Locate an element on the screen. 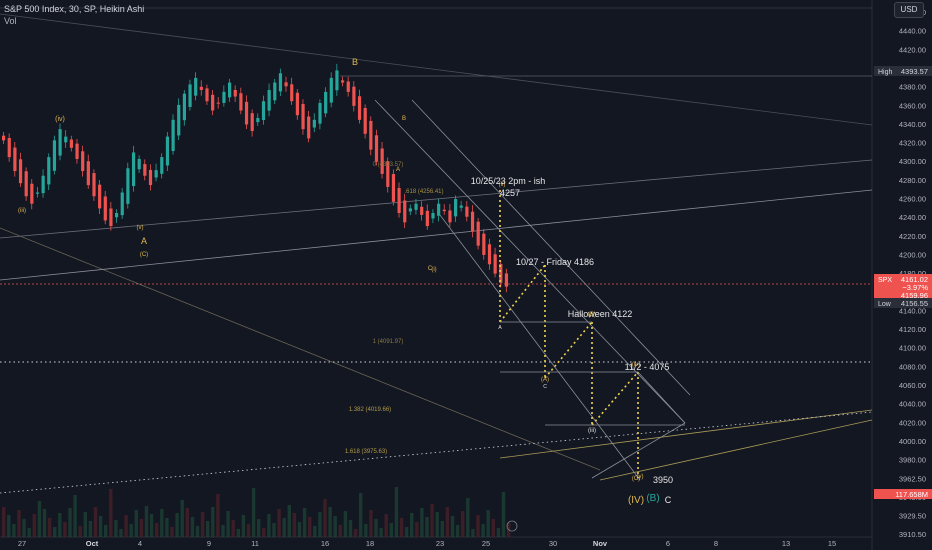 This screenshot has width=932, height=550. y-tick-label: 4320.00 is located at coordinates (912, 143).